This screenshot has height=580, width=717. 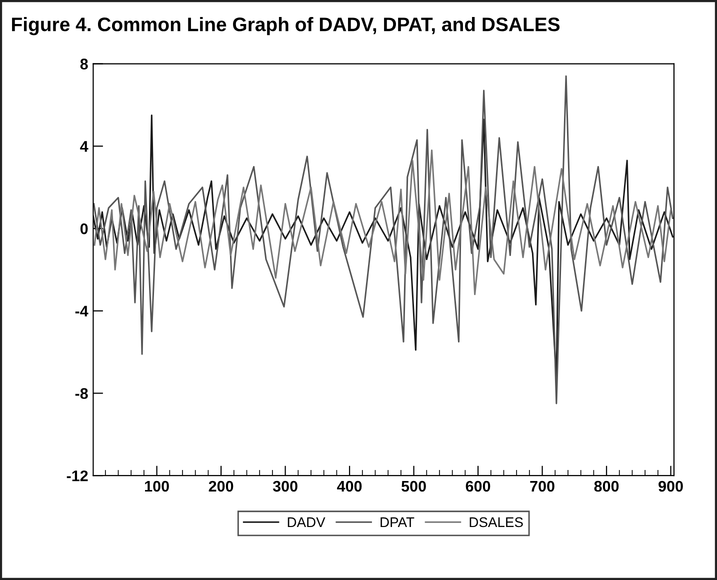 What do you see at coordinates (397, 522) in the screenshot?
I see `legend-label: DPAT` at bounding box center [397, 522].